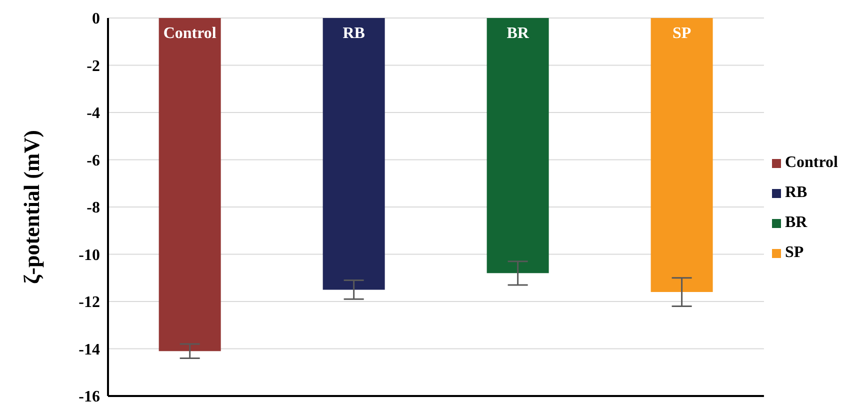 The width and height of the screenshot is (853, 416). What do you see at coordinates (93, 66) in the screenshot?
I see `y-tick-label: -2` at bounding box center [93, 66].